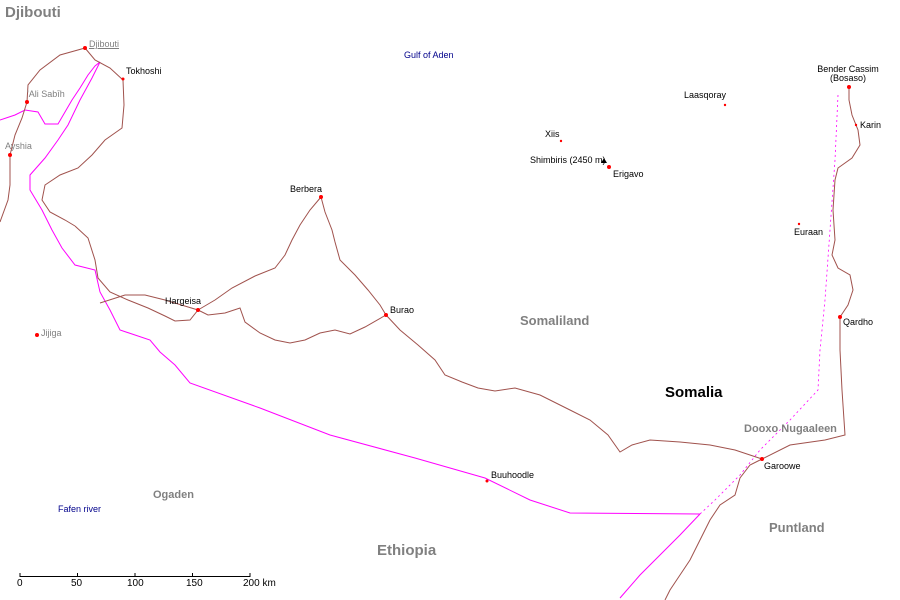 Image resolution: width=900 pixels, height=600 pixels. What do you see at coordinates (574, 387) in the screenshot?
I see `road-burao-garoowe` at bounding box center [574, 387].